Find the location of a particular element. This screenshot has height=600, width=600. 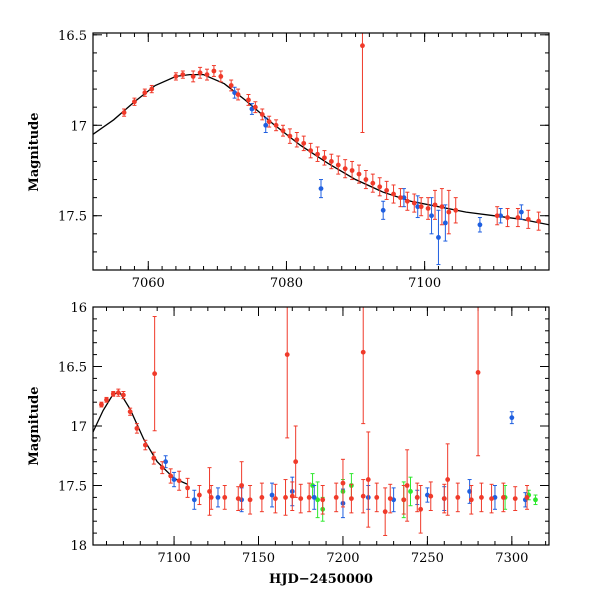

x-tick-label: 7080 is located at coordinates (286, 283).